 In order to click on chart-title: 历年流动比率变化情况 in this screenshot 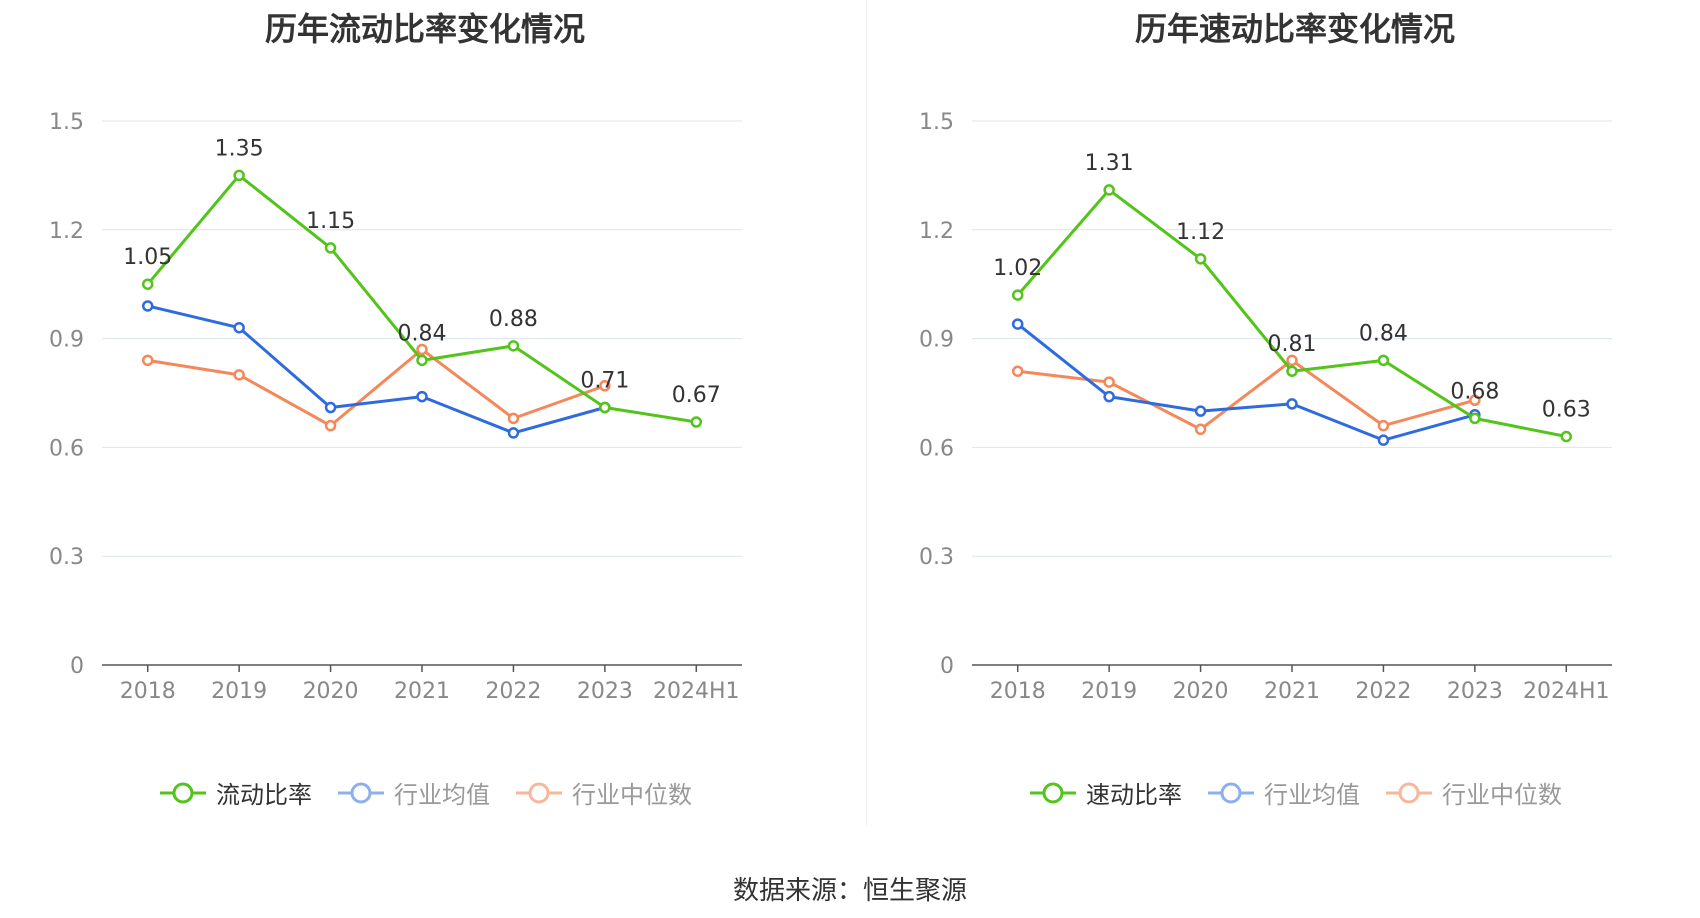, I will do `click(424, 29)`.